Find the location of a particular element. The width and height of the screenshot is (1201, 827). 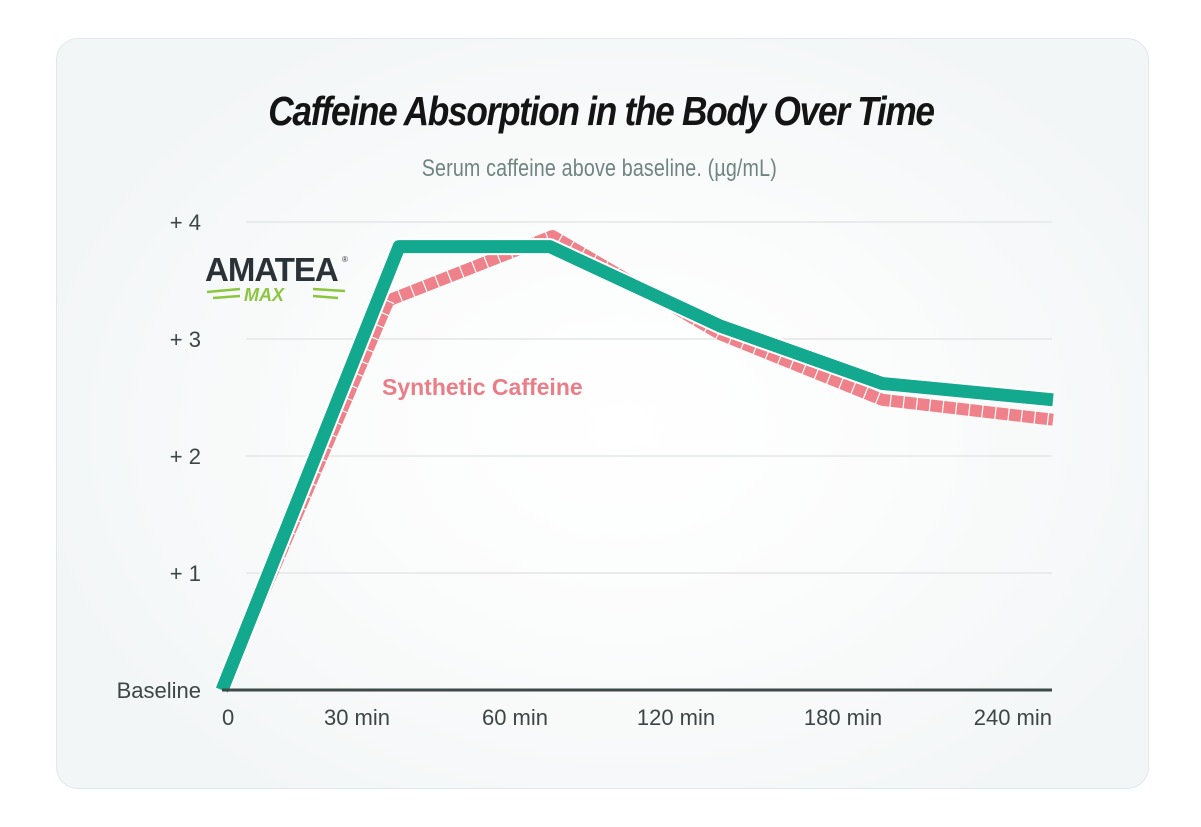

x-axis-ticks: 0 30 min 60 min 120 min 180 min 240 min is located at coordinates (637, 717).